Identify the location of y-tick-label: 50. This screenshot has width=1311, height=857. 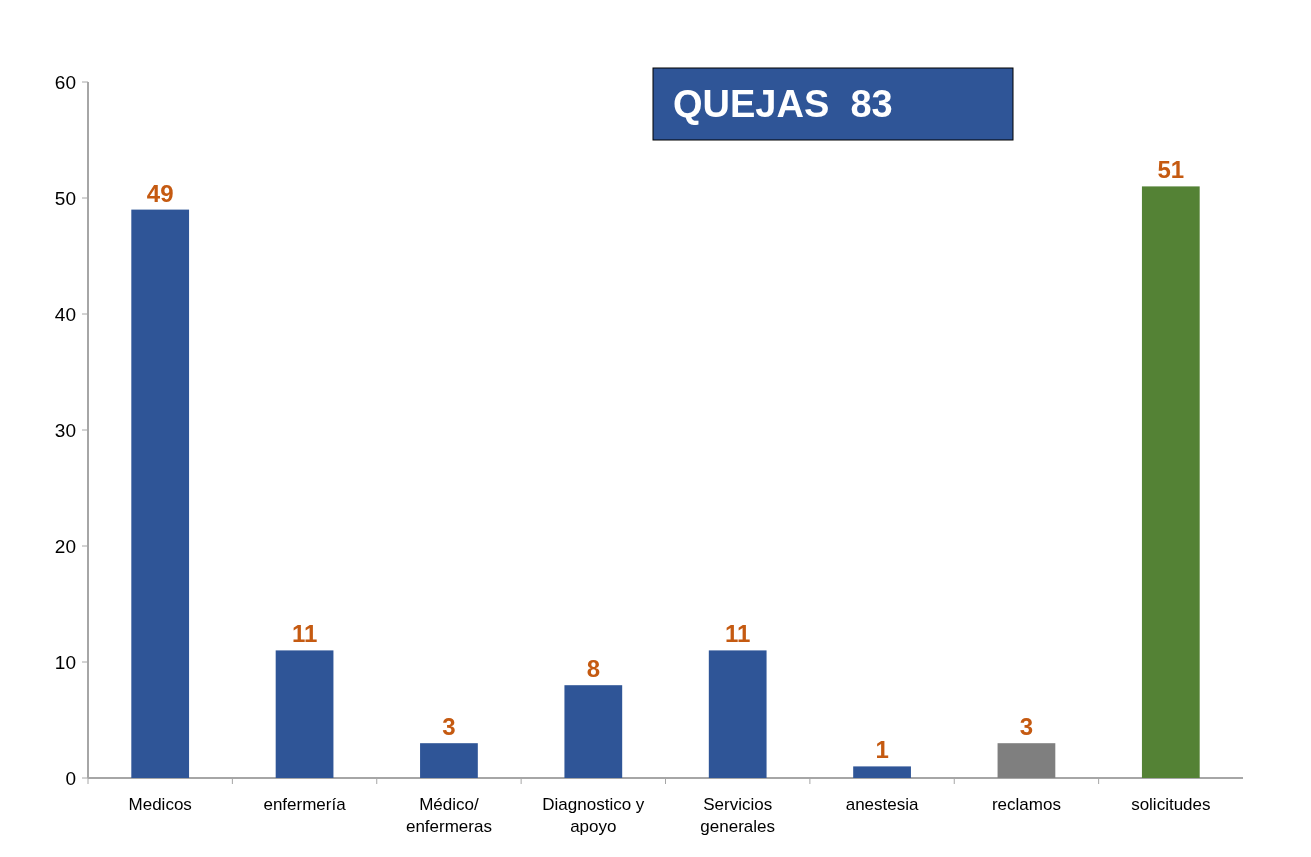
(65, 198).